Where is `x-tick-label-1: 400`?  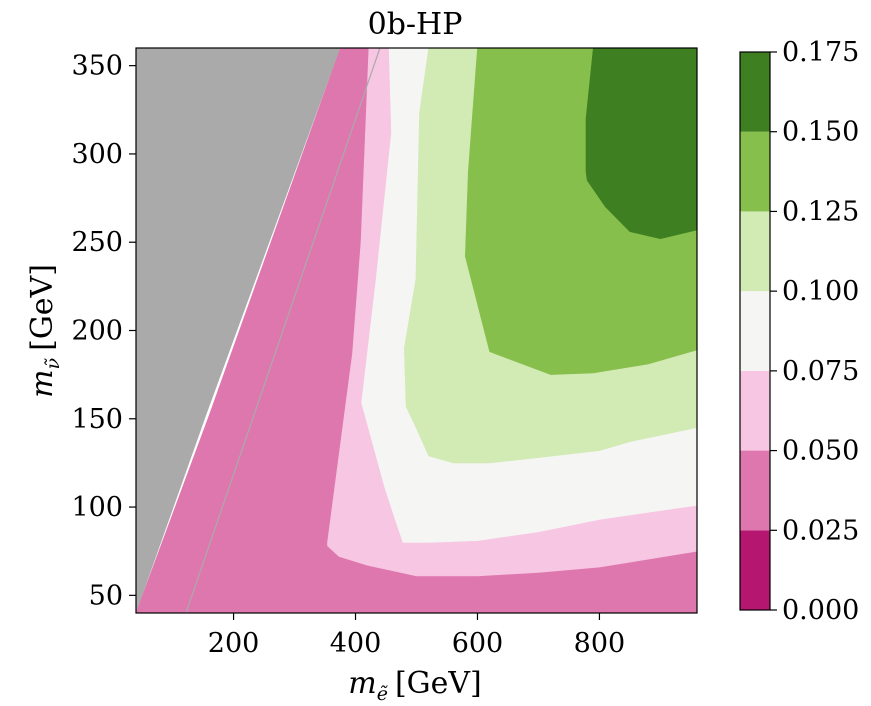 x-tick-label-1: 400 is located at coordinates (356, 643).